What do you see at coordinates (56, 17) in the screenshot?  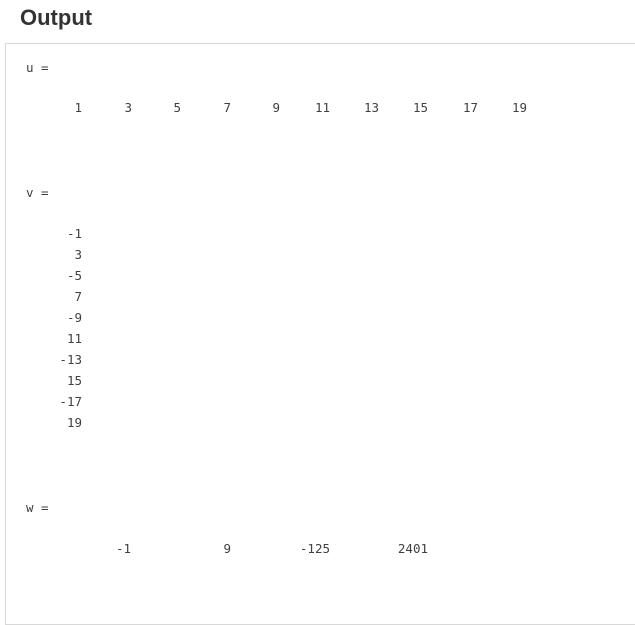 I see `output-heading: Output` at bounding box center [56, 17].